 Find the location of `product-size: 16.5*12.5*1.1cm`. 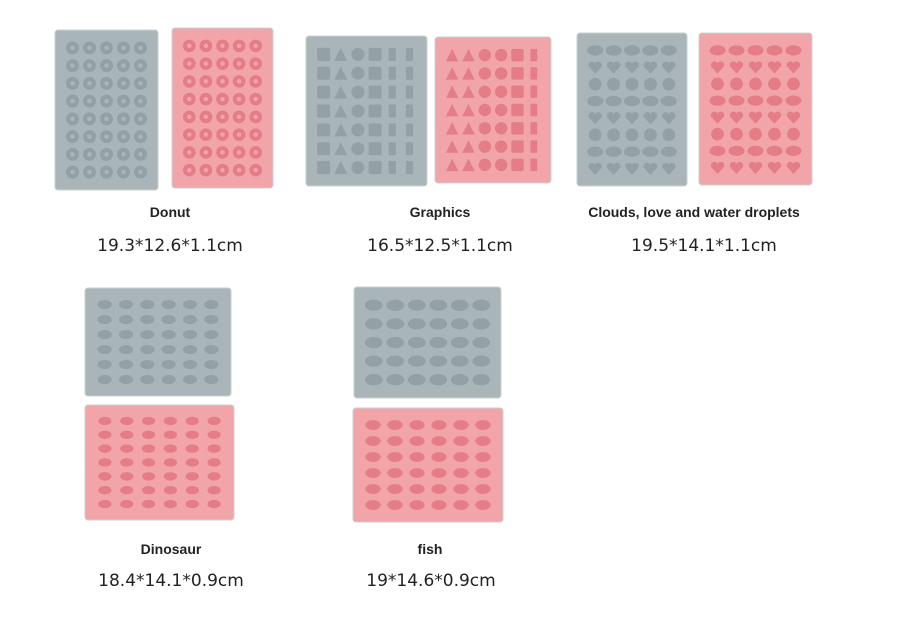

product-size: 16.5*12.5*1.1cm is located at coordinates (440, 246).